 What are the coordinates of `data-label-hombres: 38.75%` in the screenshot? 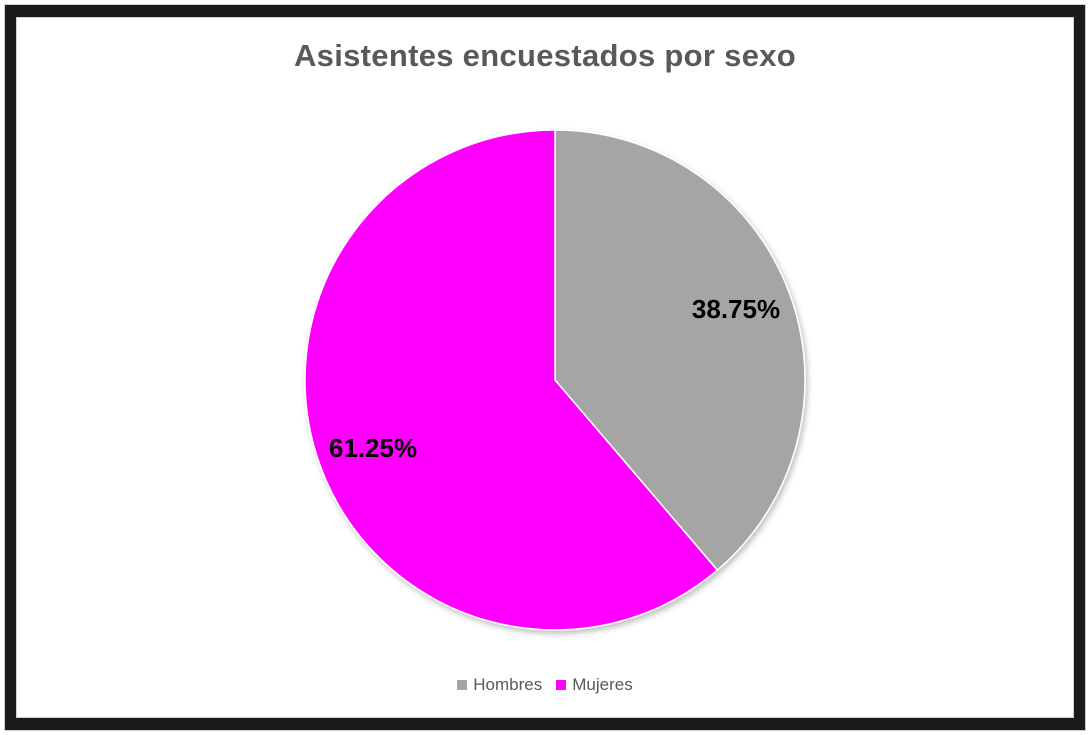 It's located at (736, 309).